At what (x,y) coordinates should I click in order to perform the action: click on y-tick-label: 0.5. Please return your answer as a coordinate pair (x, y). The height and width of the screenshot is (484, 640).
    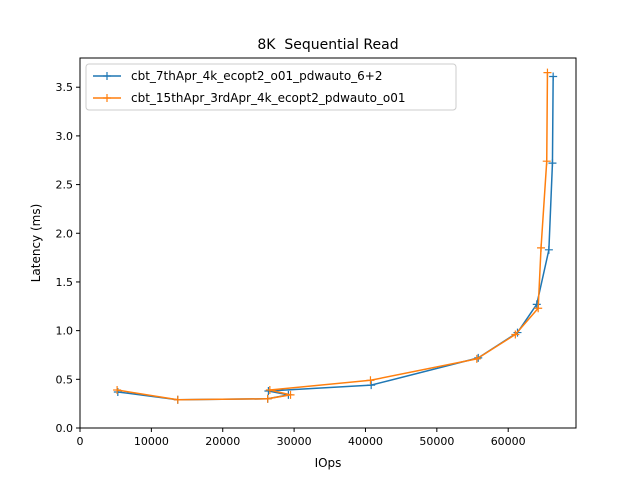
    Looking at the image, I should click on (65, 379).